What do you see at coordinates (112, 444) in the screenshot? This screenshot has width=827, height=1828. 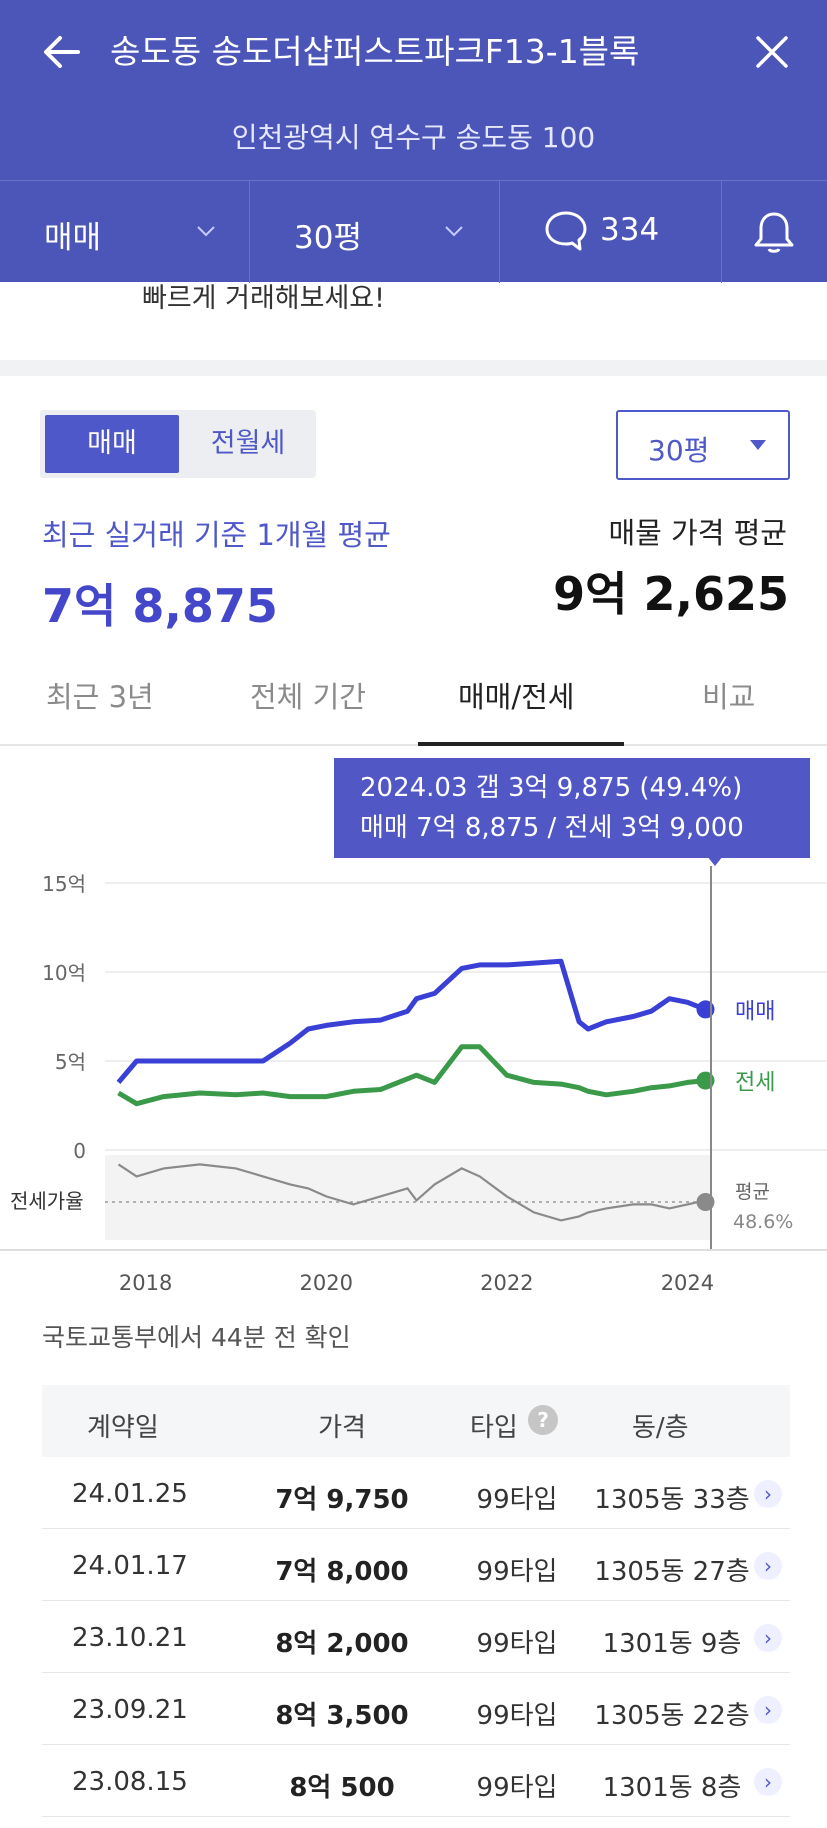 I see `segment-sale: 매매` at bounding box center [112, 444].